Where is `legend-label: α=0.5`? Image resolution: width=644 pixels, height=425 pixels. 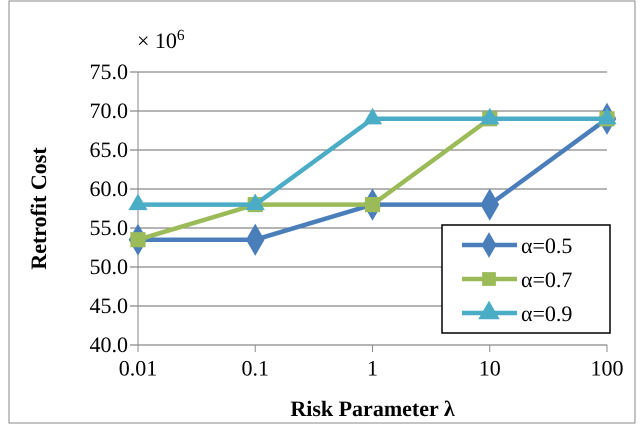
legend-label: α=0.5 is located at coordinates (546, 245).